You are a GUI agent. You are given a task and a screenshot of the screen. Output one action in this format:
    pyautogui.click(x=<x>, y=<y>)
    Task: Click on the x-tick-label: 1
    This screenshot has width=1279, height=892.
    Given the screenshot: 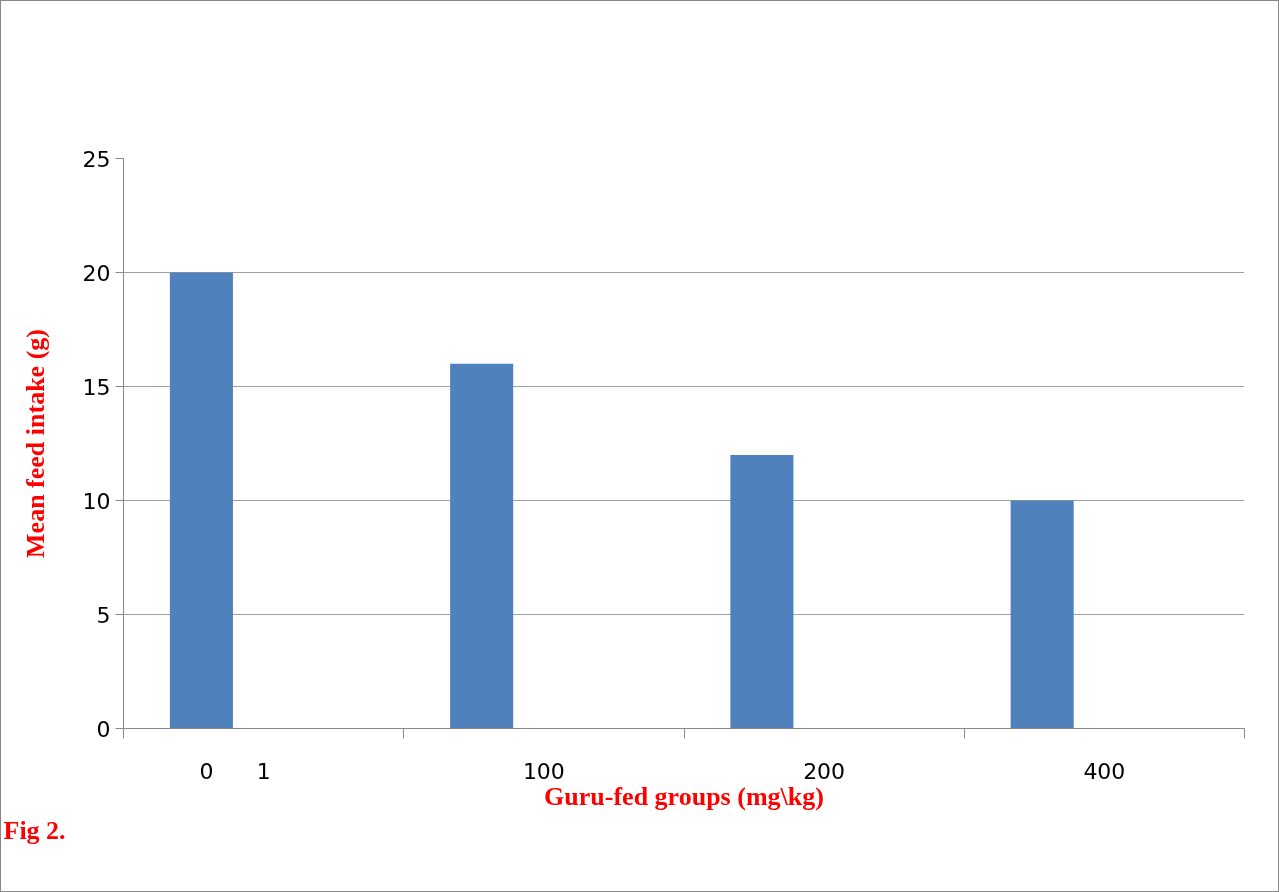 What is the action you would take?
    pyautogui.click(x=263, y=771)
    